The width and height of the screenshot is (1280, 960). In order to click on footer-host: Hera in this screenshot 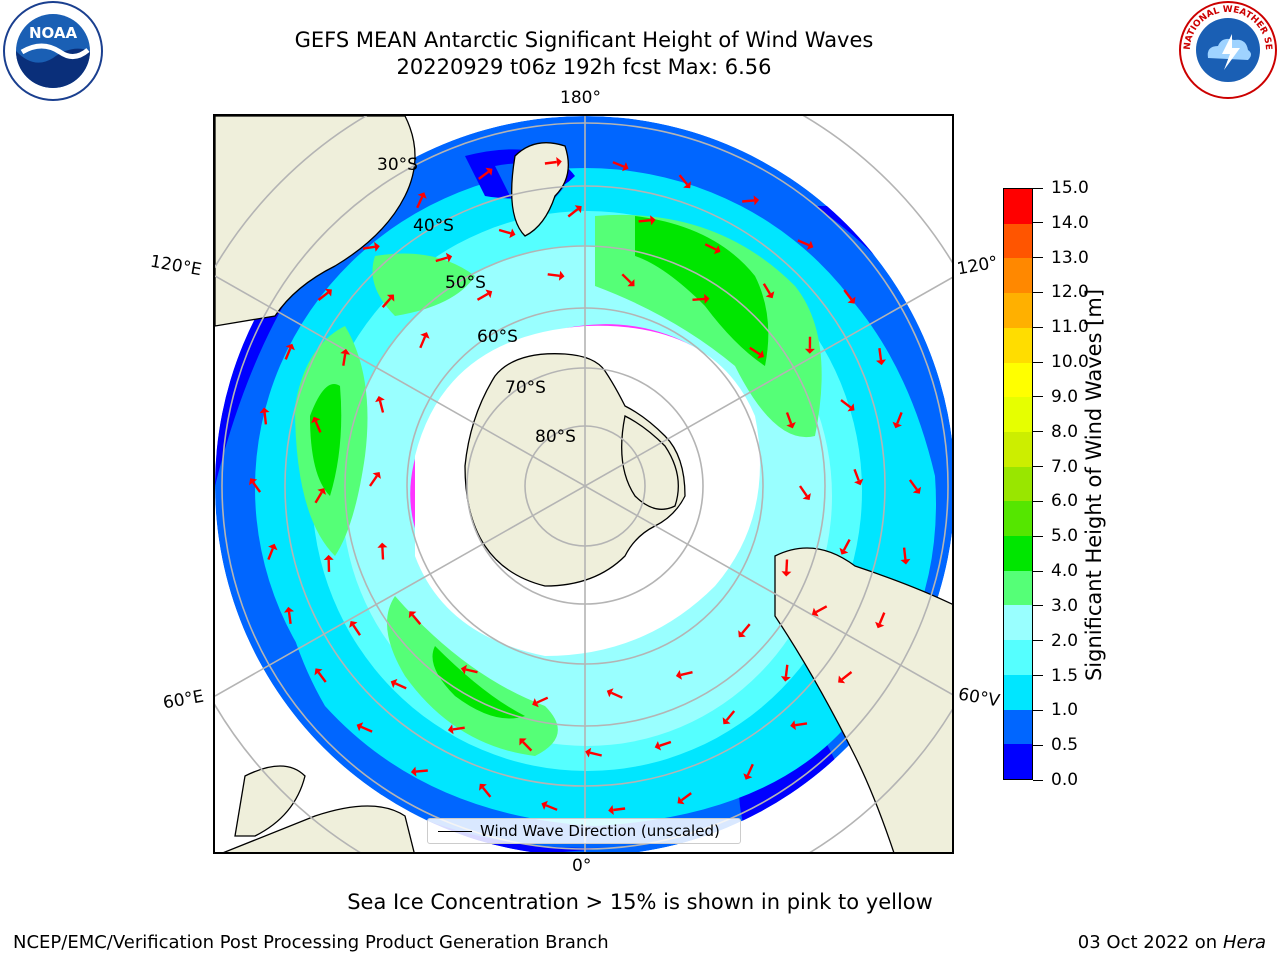, I will do `click(1244, 942)`.